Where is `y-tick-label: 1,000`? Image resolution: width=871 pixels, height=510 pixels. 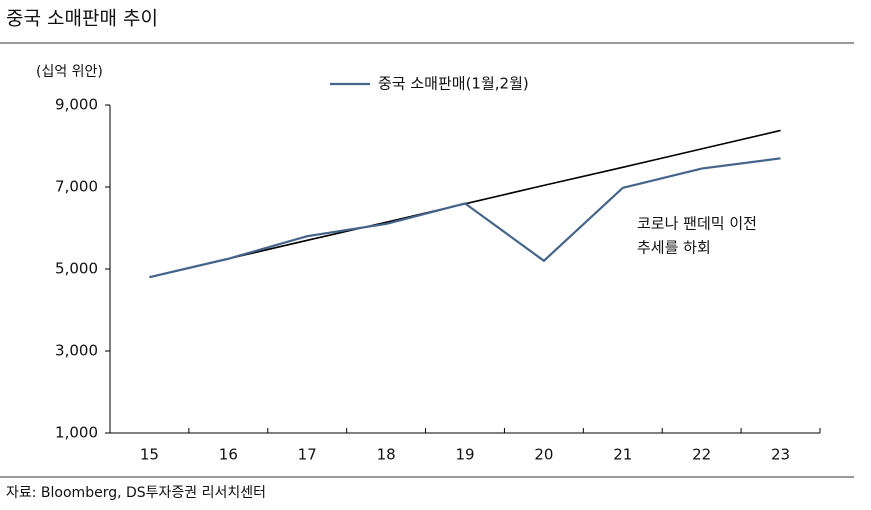 y-tick-label: 1,000 is located at coordinates (76, 433).